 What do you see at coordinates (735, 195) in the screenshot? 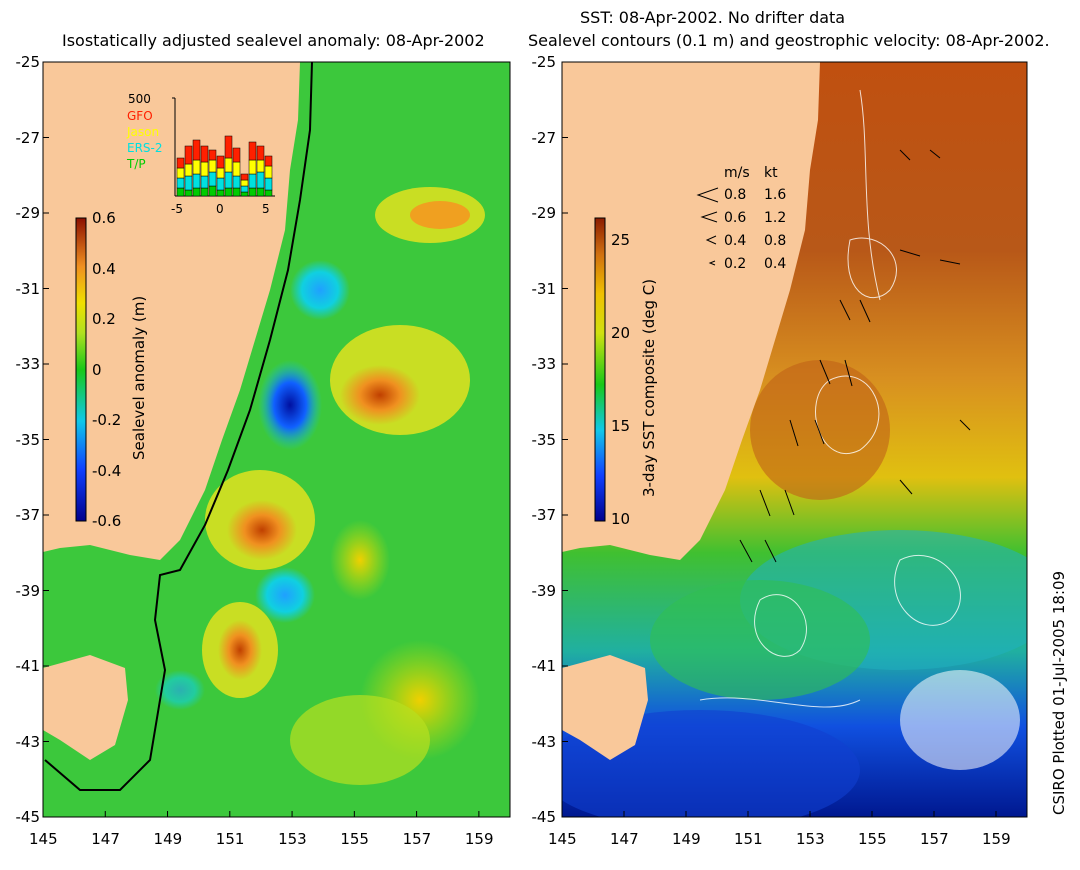
I see `velocity-scale-ms: 0.8` at bounding box center [735, 195].